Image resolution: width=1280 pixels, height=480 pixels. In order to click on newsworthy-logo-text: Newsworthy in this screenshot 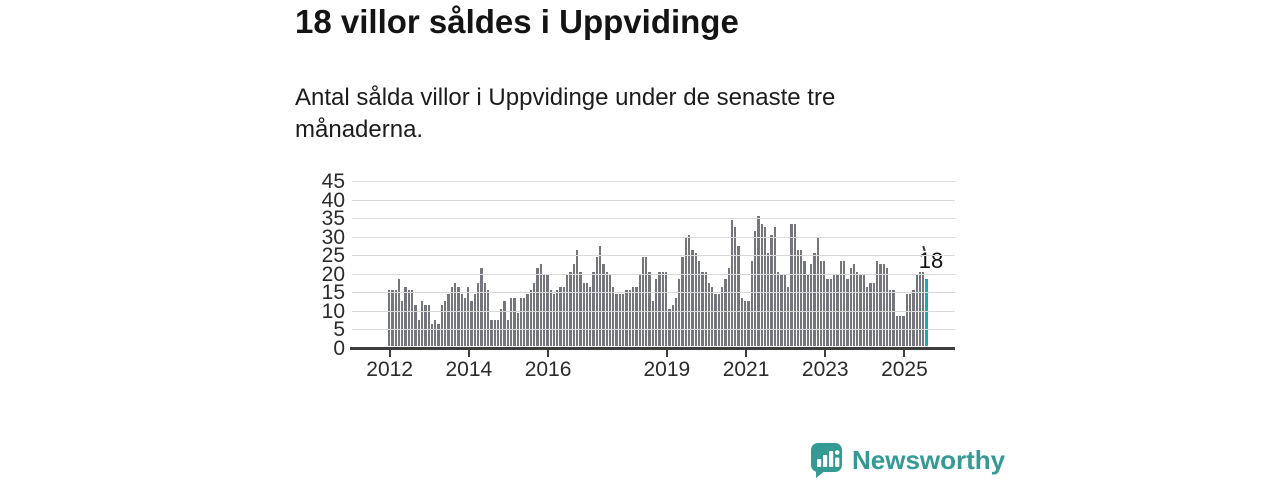, I will do `click(929, 460)`.